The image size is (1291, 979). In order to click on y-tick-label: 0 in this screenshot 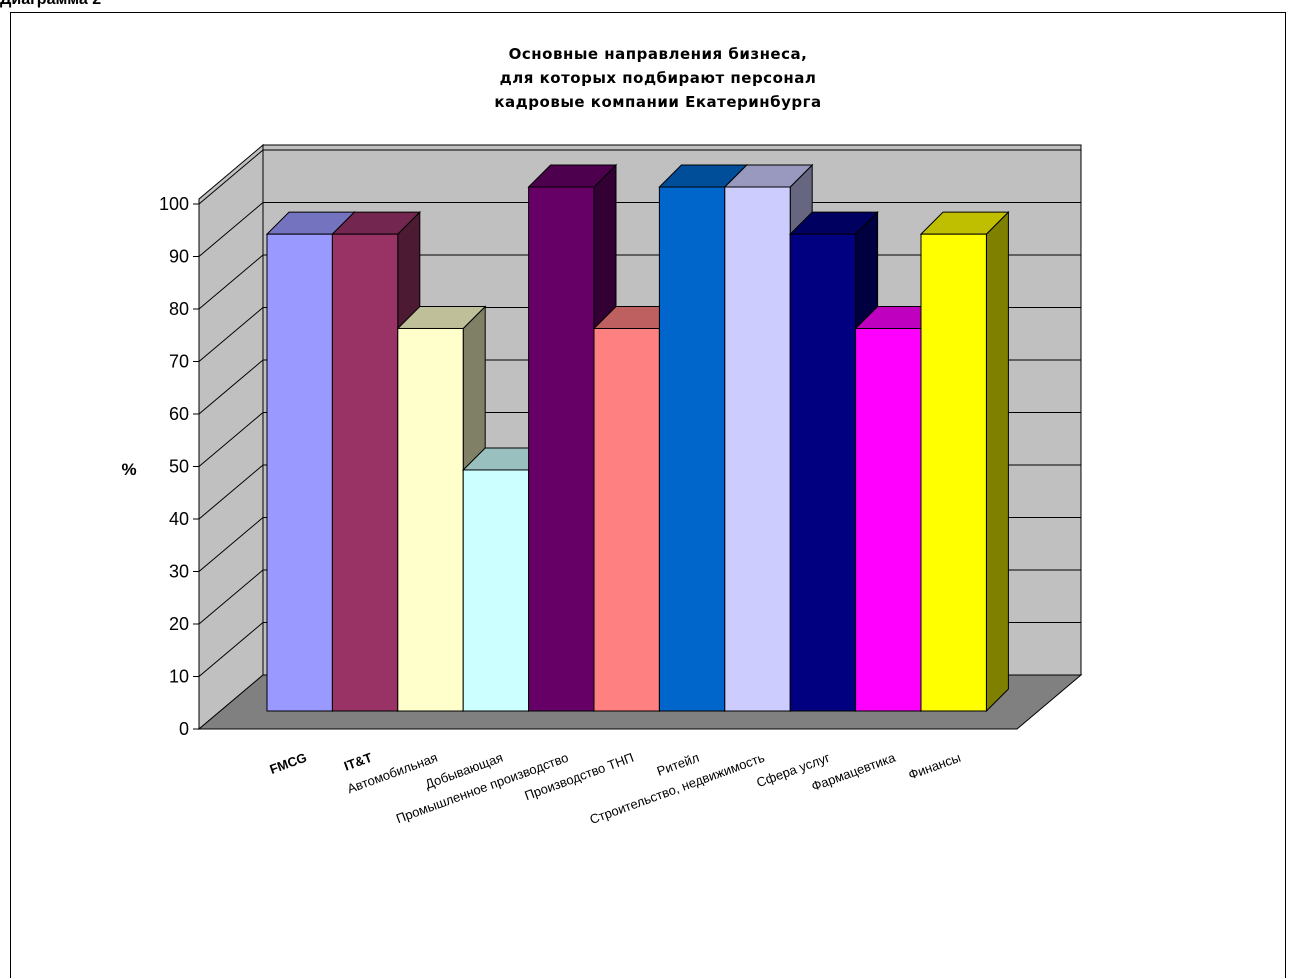, I will do `click(184, 729)`.